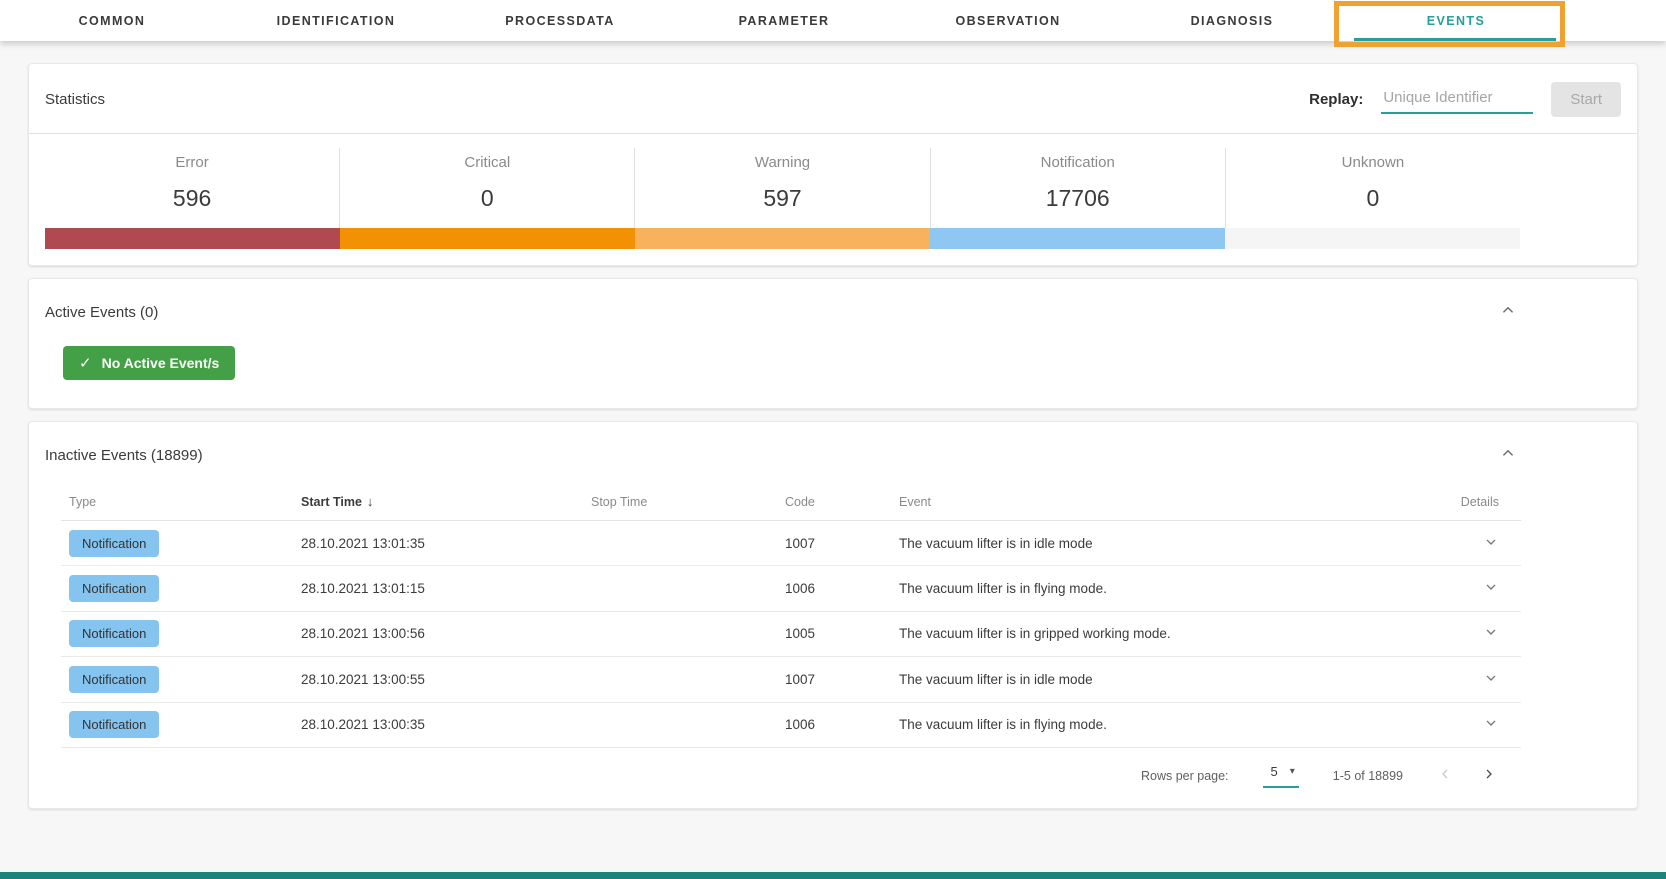 This screenshot has height=879, width=1666. I want to click on pagination-controls, so click(1471, 775).